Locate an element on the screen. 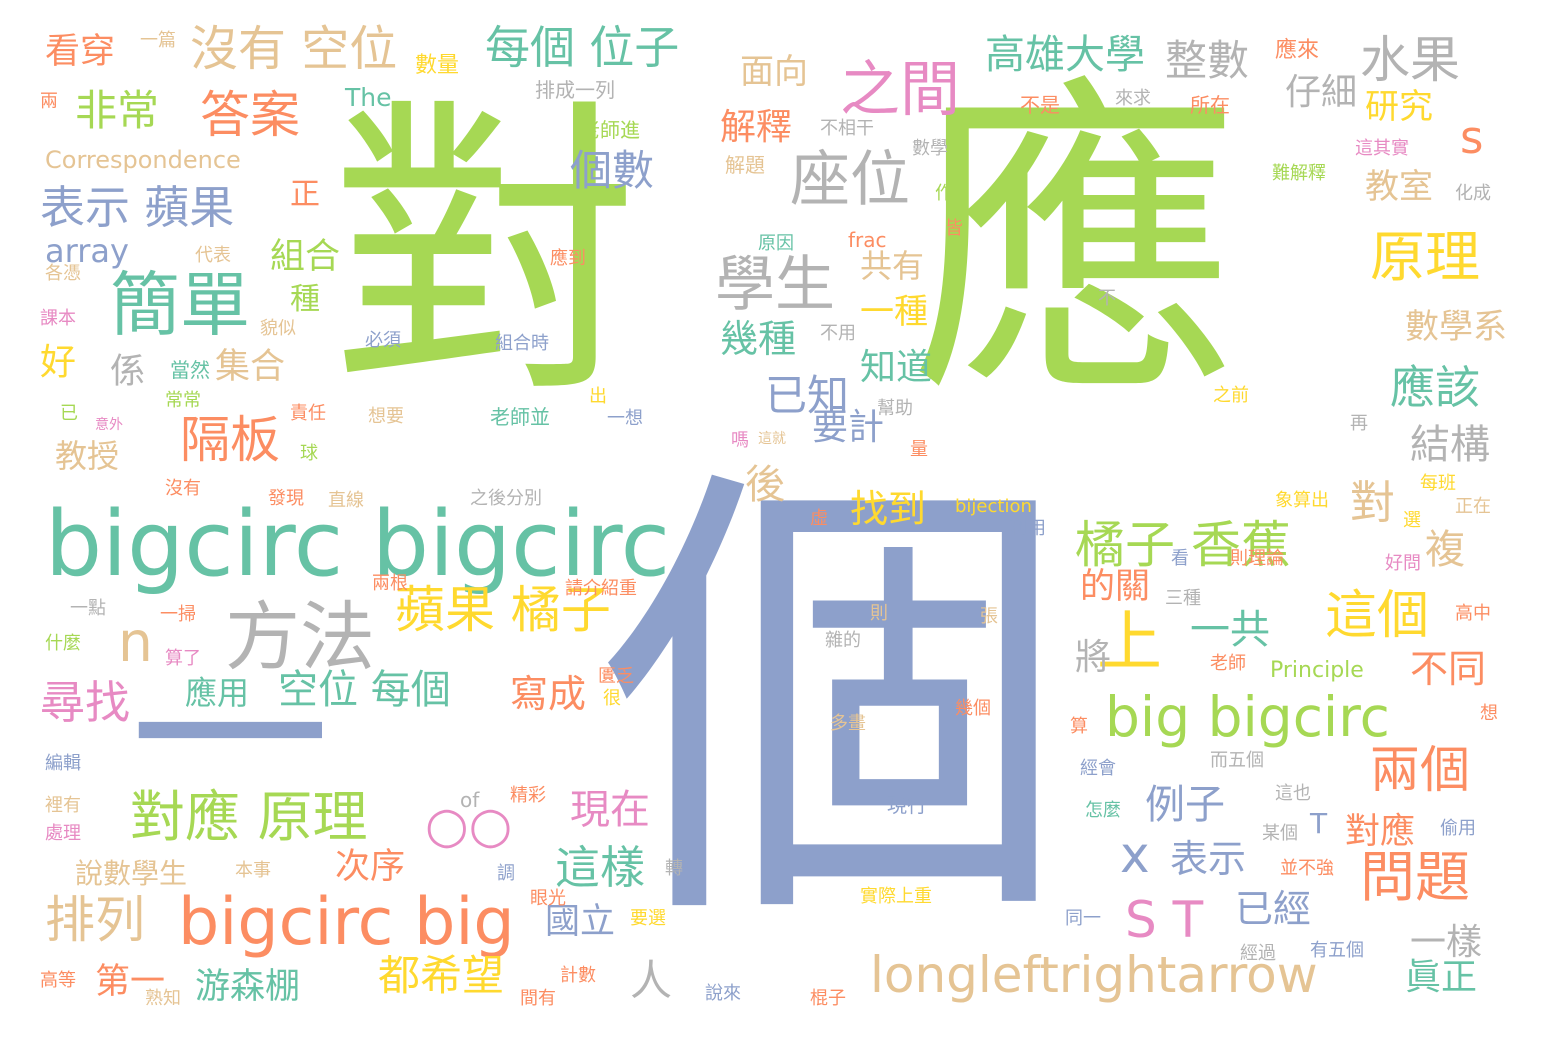 Image resolution: width=1548 pixels, height=1052 pixels. word-cloud-term: 代表 is located at coordinates (213, 255).